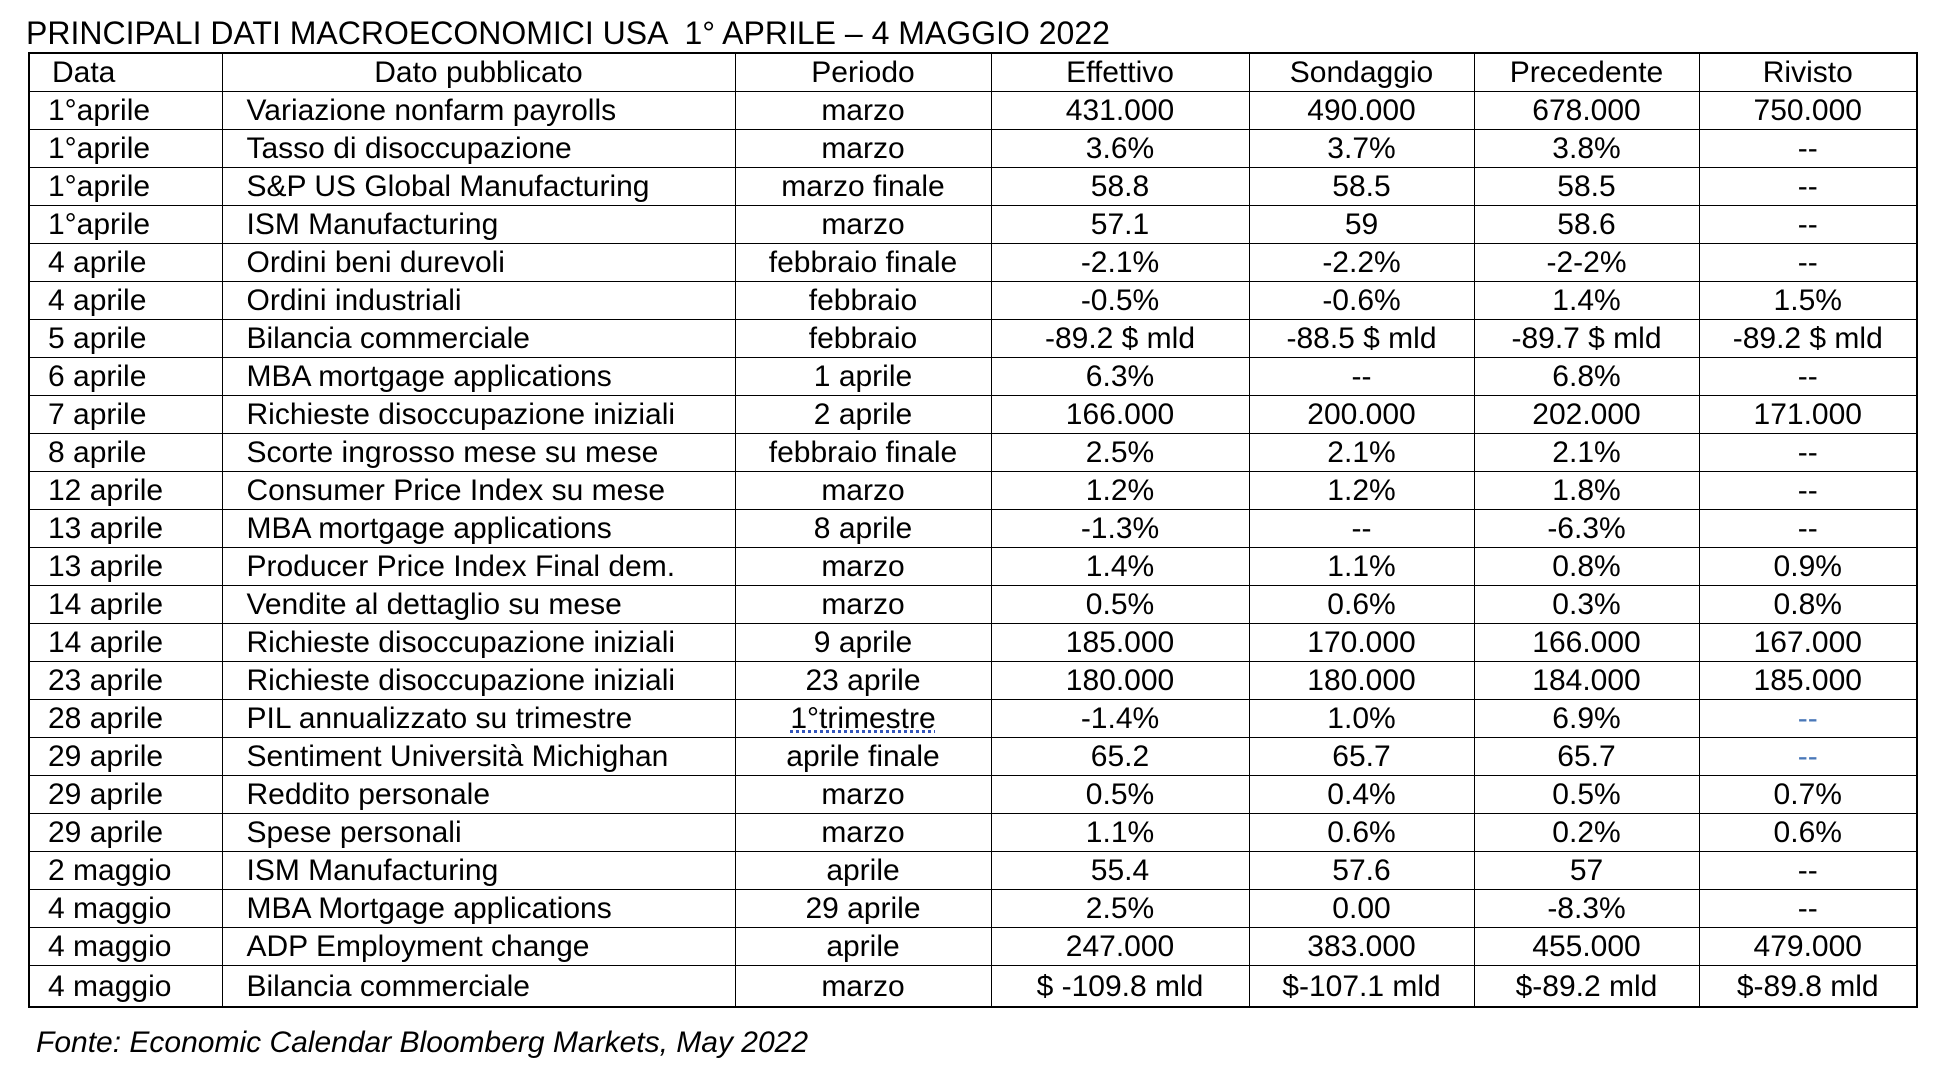 The image size is (1950, 1080). I want to click on cell-dato-pubblicato: Scorte ingrosso mese su mese, so click(478, 452).